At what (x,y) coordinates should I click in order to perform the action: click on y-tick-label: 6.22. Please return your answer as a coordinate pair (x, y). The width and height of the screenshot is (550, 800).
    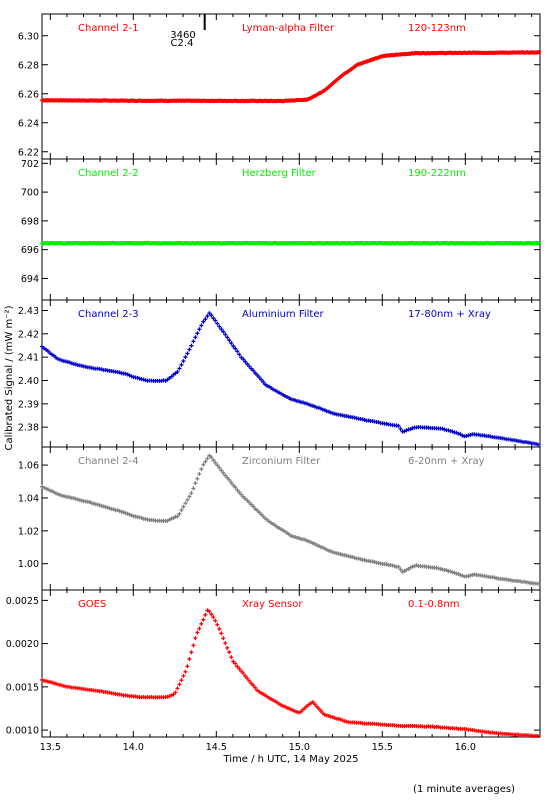
    Looking at the image, I should click on (28, 152).